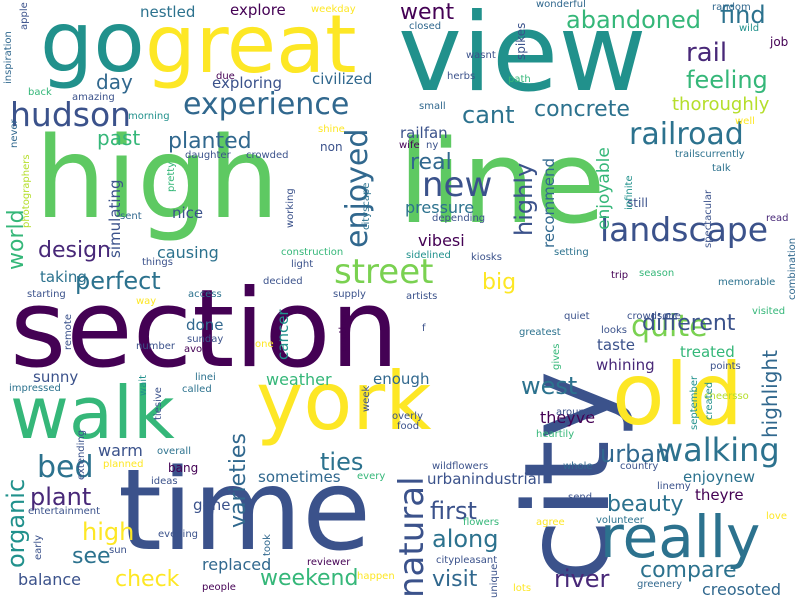 This screenshot has width=800, height=600. What do you see at coordinates (26, 191) in the screenshot?
I see `word-photographers: photographers` at bounding box center [26, 191].